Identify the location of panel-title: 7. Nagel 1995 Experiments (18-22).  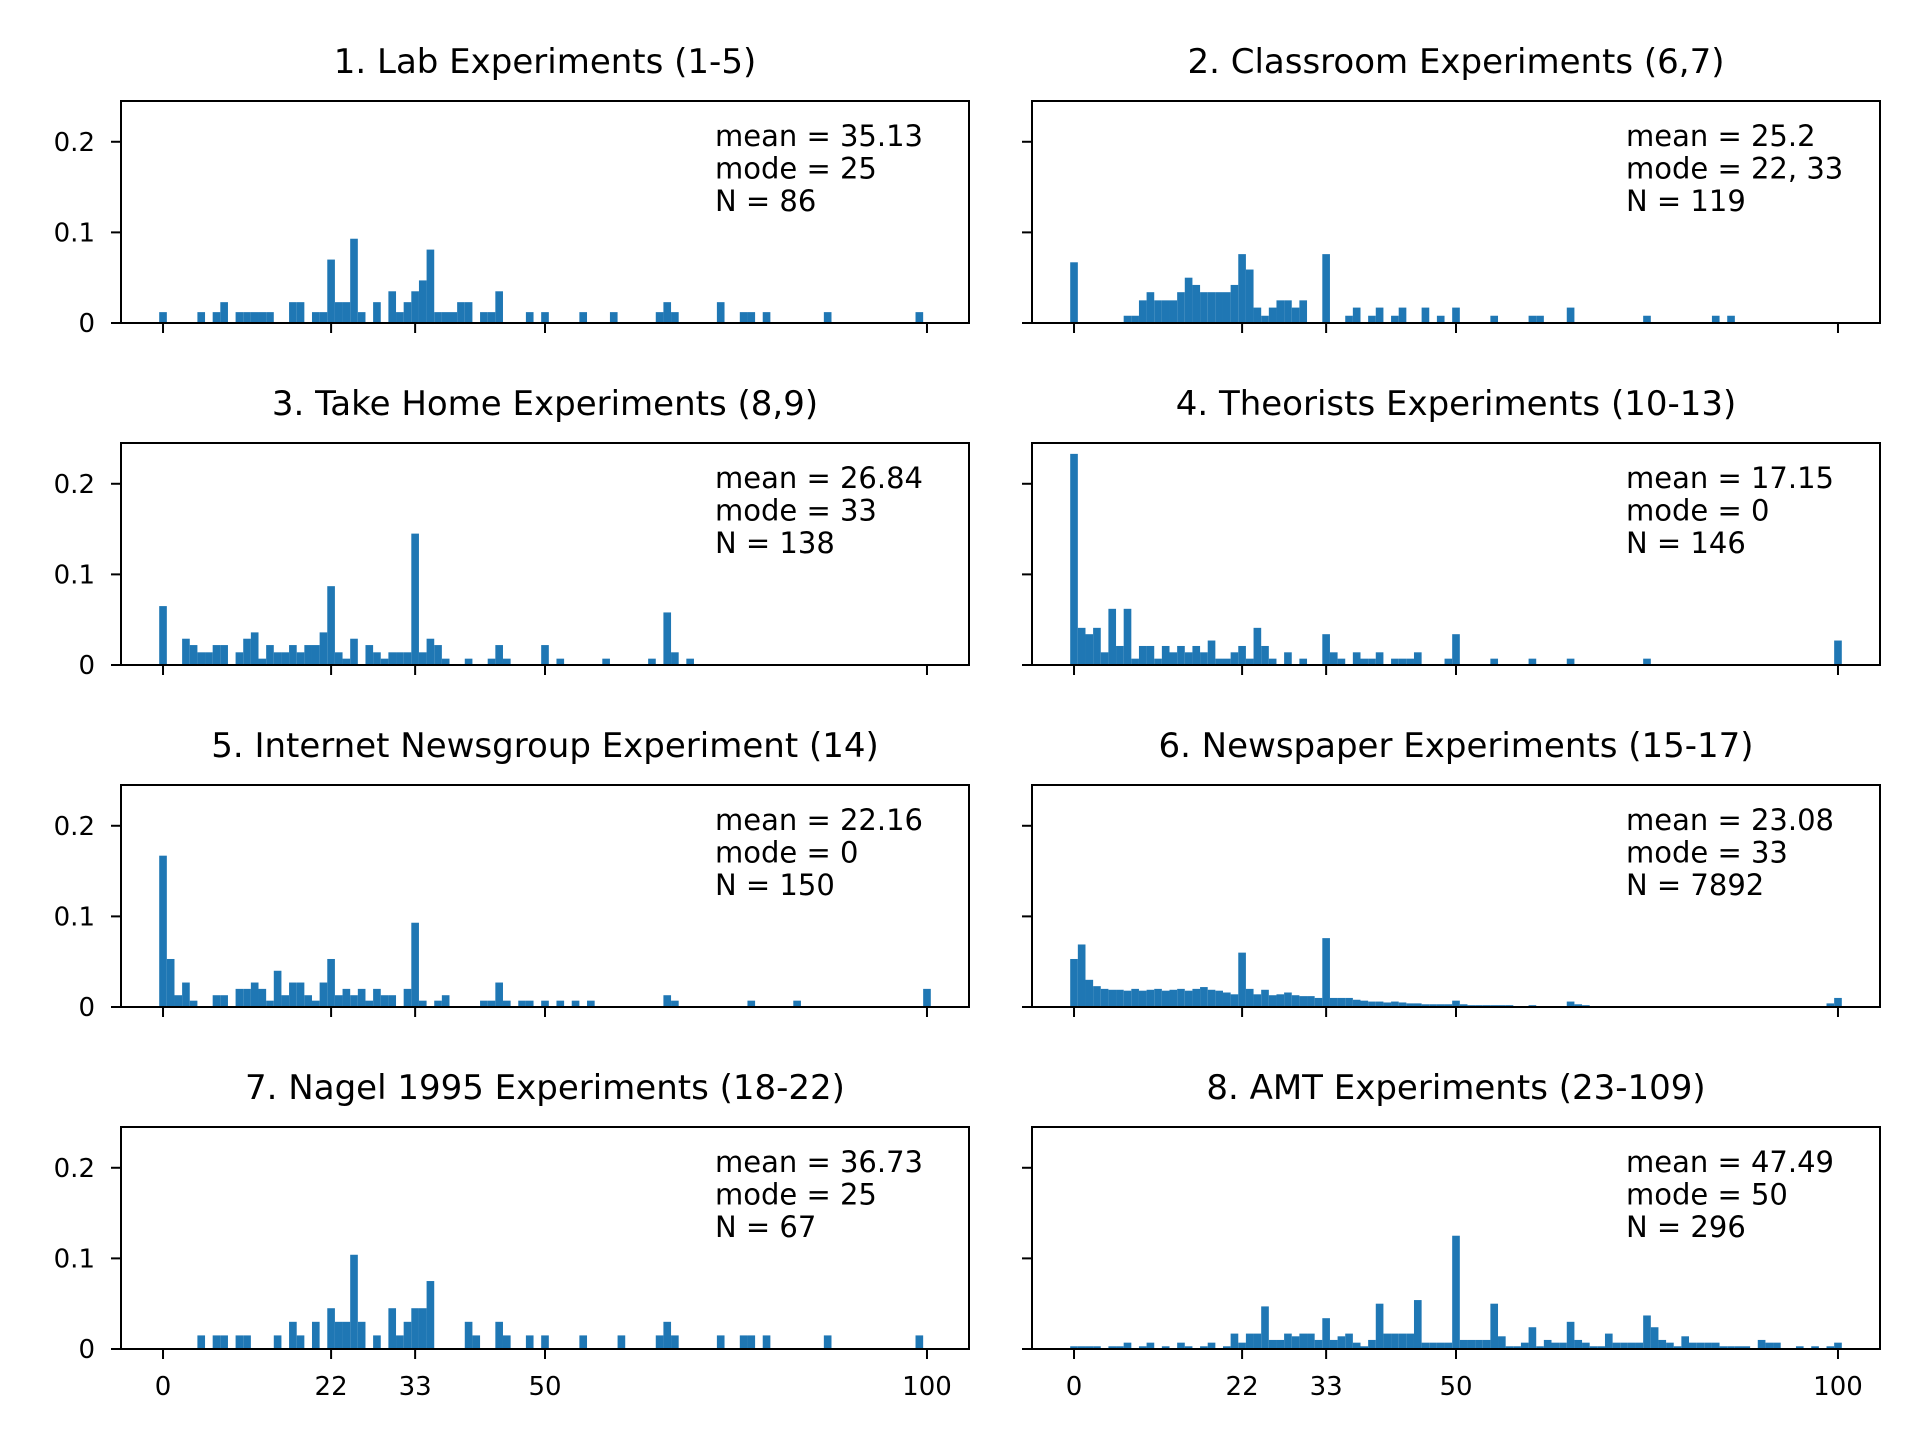
(545, 1088).